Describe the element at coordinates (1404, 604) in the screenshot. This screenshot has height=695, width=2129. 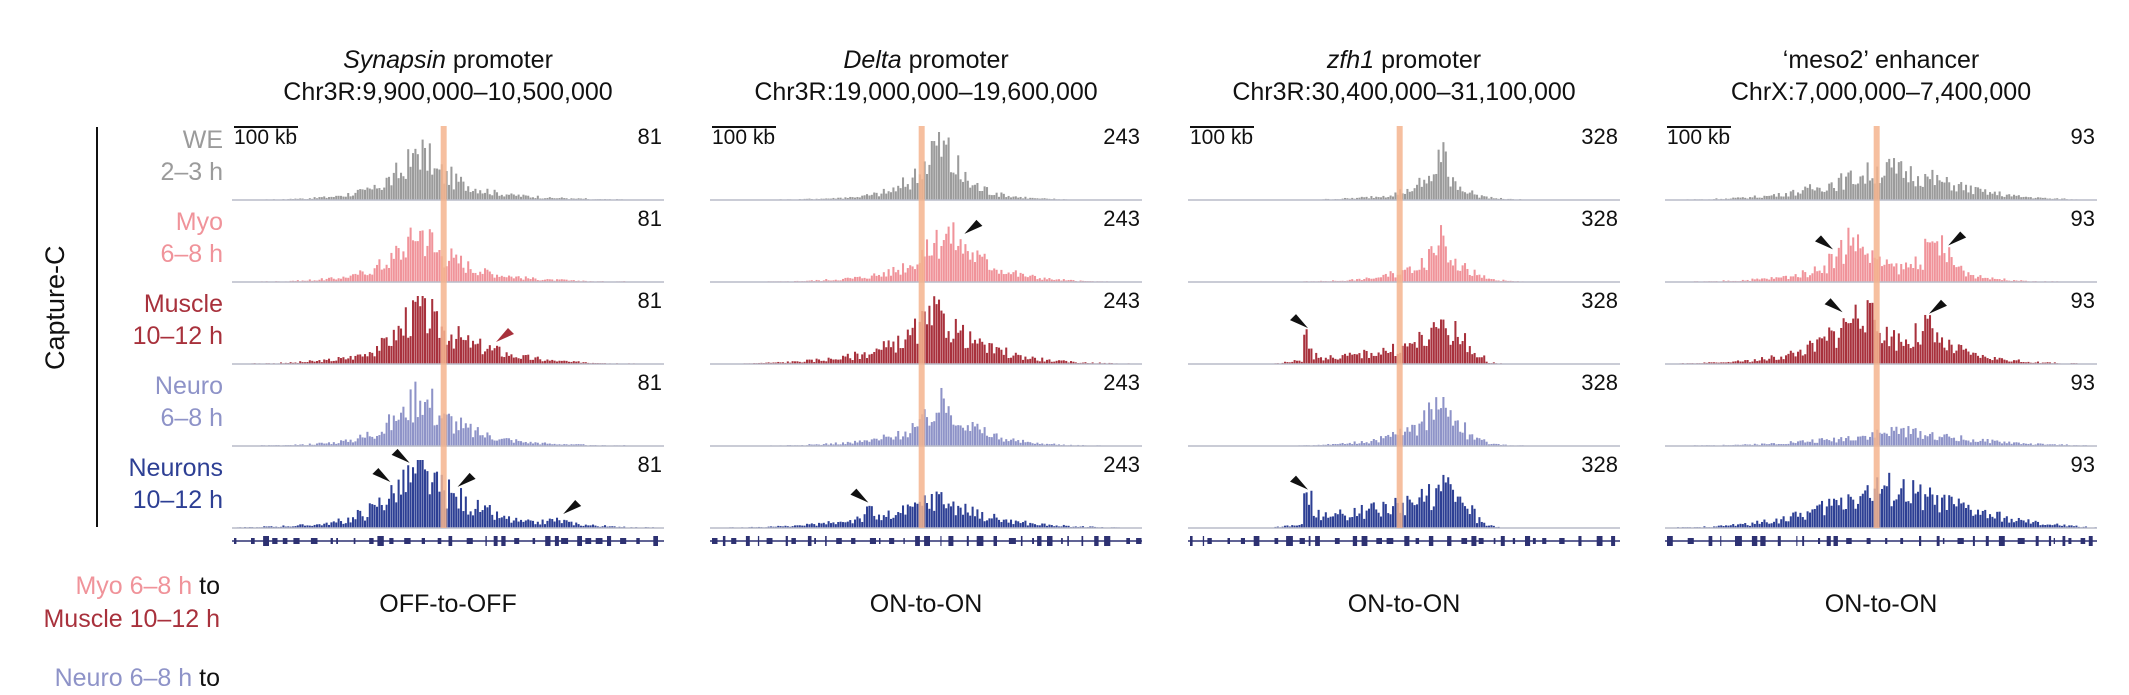
I see `transition-label: ON-to-ON` at that location.